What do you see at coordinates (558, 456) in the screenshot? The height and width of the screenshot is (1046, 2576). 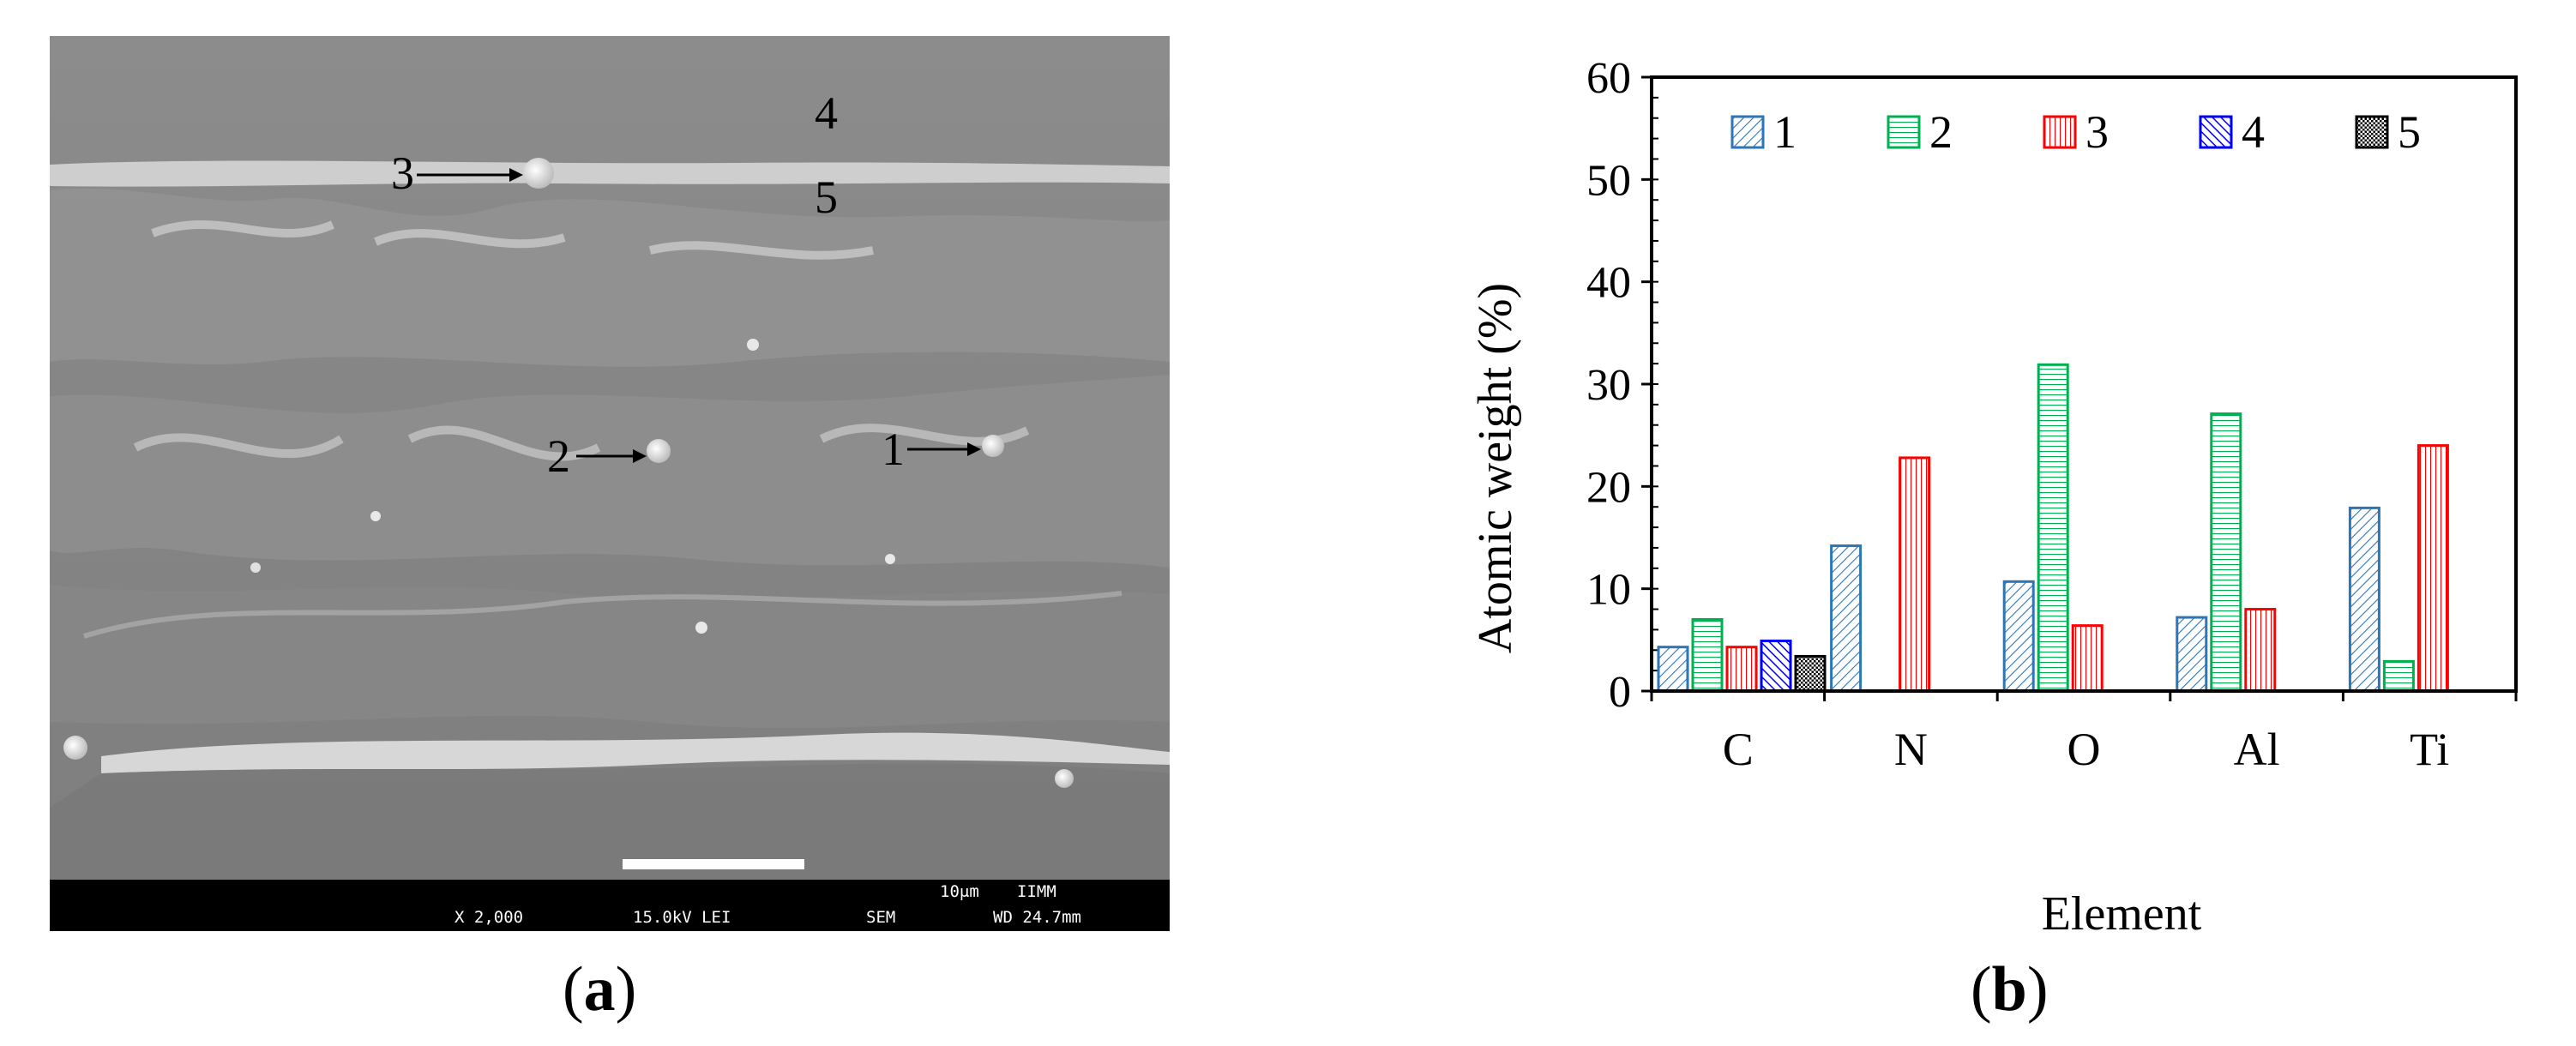 I see `marker-label-2: 2` at bounding box center [558, 456].